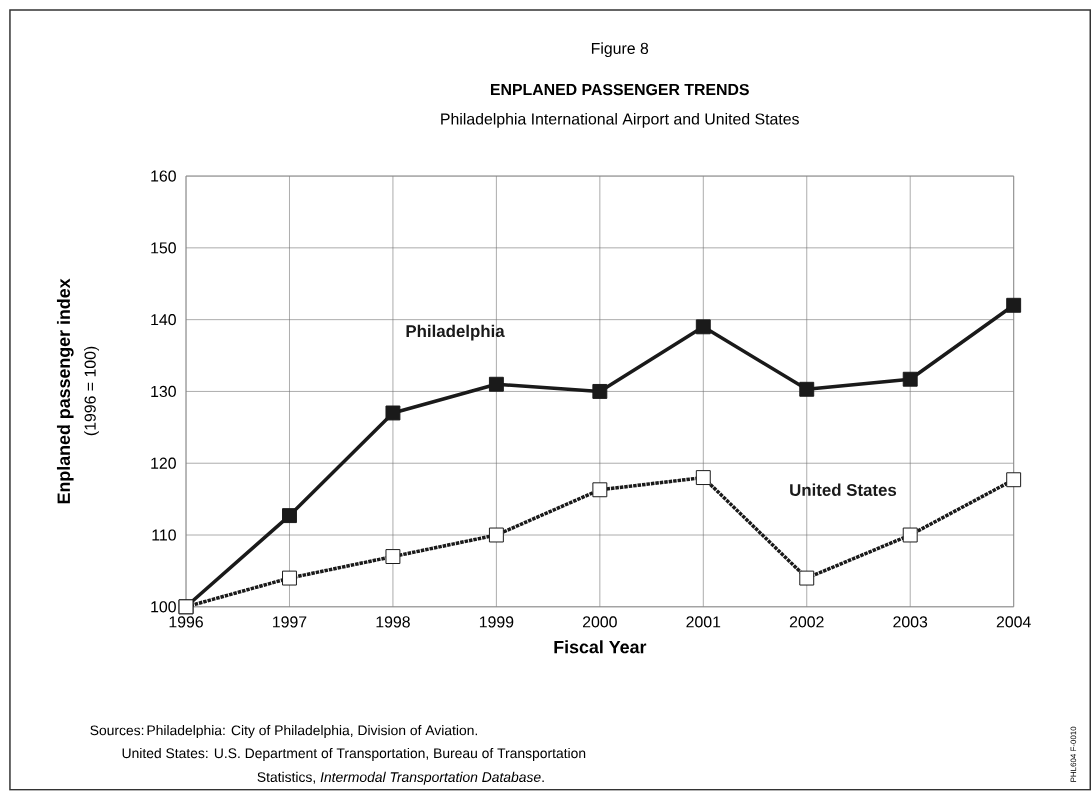 The height and width of the screenshot is (800, 1091). What do you see at coordinates (164, 535) in the screenshot?
I see `y-tick-label: 110` at bounding box center [164, 535].